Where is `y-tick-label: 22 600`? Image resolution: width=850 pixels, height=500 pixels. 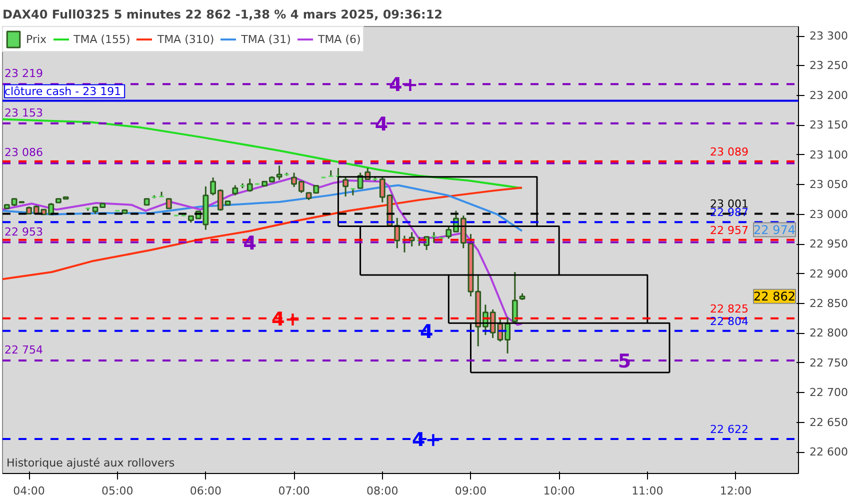
y-tick-label: 22 600 is located at coordinates (829, 452).